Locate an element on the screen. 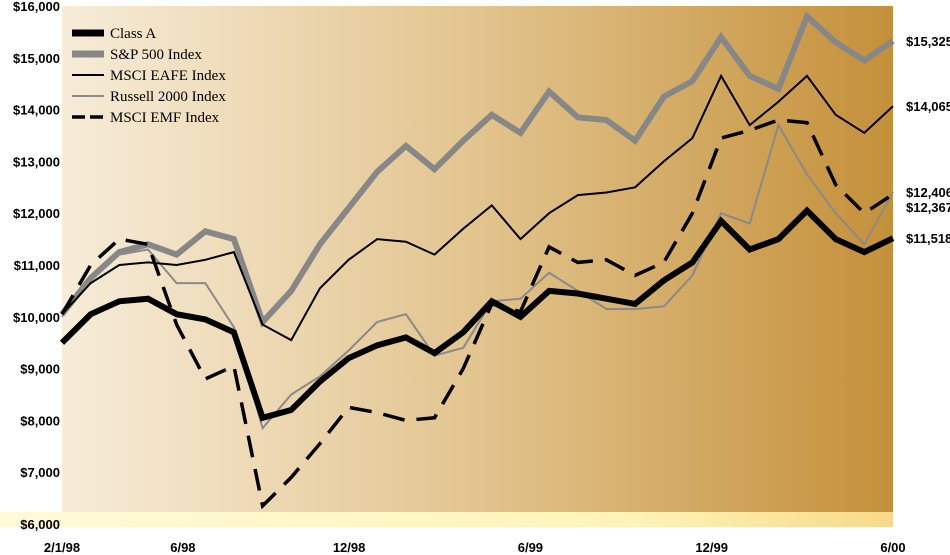 The height and width of the screenshot is (555, 950). end-label-msci-emf-index: $12,367 is located at coordinates (928, 207).